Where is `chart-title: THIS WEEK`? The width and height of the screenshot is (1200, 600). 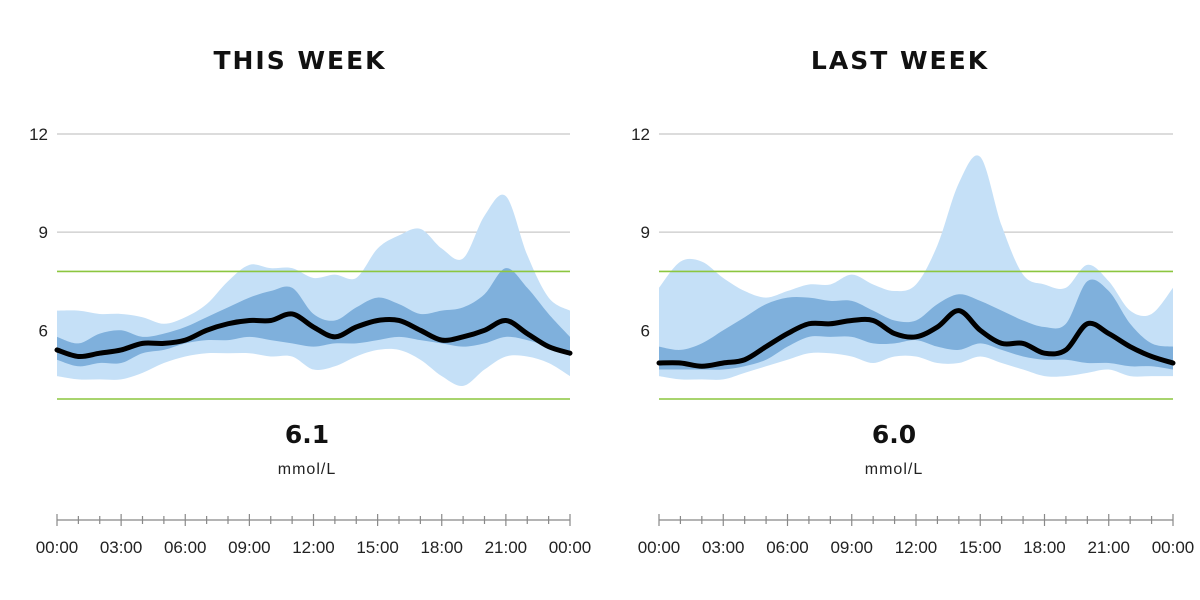
chart-title: THIS WEEK is located at coordinates (300, 60).